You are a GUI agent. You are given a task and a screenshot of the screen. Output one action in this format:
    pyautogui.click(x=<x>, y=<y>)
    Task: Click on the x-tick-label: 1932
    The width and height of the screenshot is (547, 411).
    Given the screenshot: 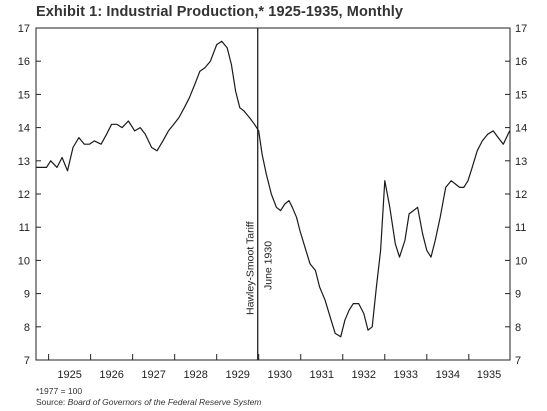 What is the action you would take?
    pyautogui.click(x=364, y=375)
    